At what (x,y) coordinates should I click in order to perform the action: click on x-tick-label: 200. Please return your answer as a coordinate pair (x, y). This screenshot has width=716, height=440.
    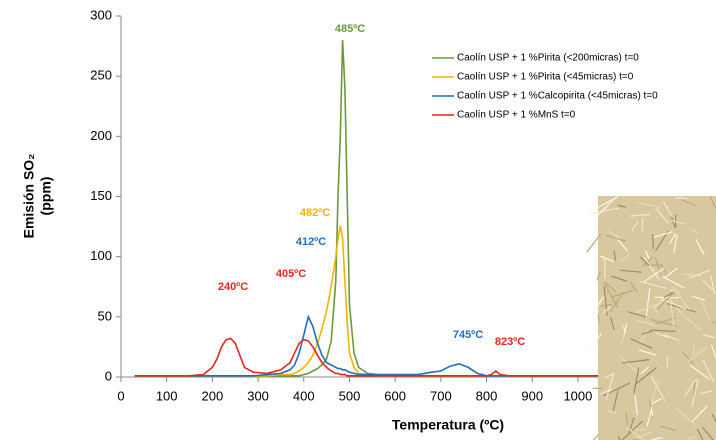
    Looking at the image, I should click on (213, 395).